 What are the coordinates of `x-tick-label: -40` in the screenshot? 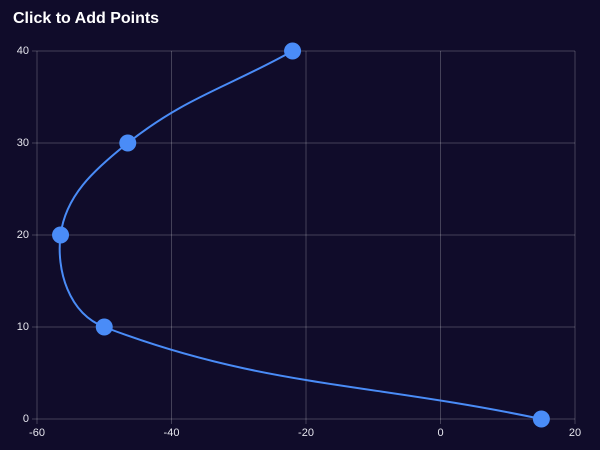 It's located at (172, 433).